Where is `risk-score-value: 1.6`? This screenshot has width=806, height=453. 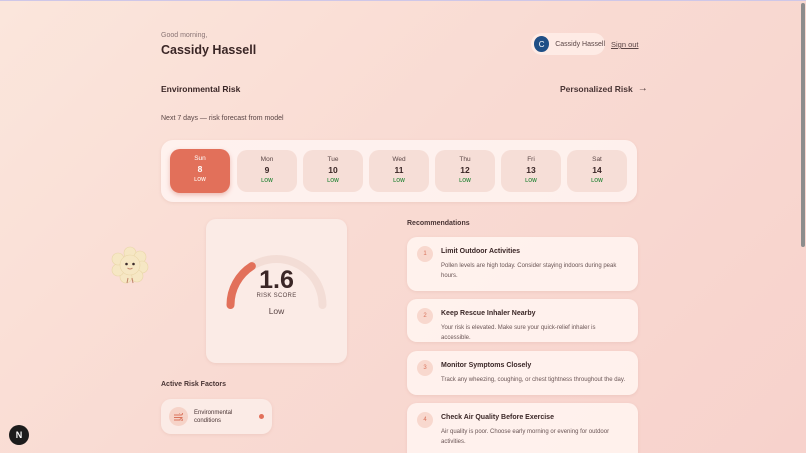
risk-score-value: 1.6 is located at coordinates (276, 280).